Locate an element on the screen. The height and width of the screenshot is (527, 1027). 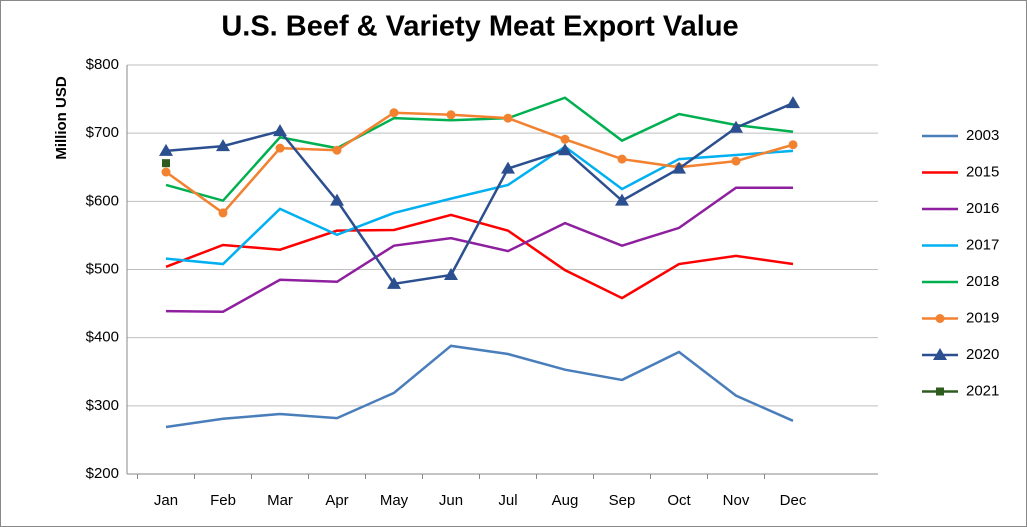
y-axis-label: Million USD is located at coordinates (61, 117).